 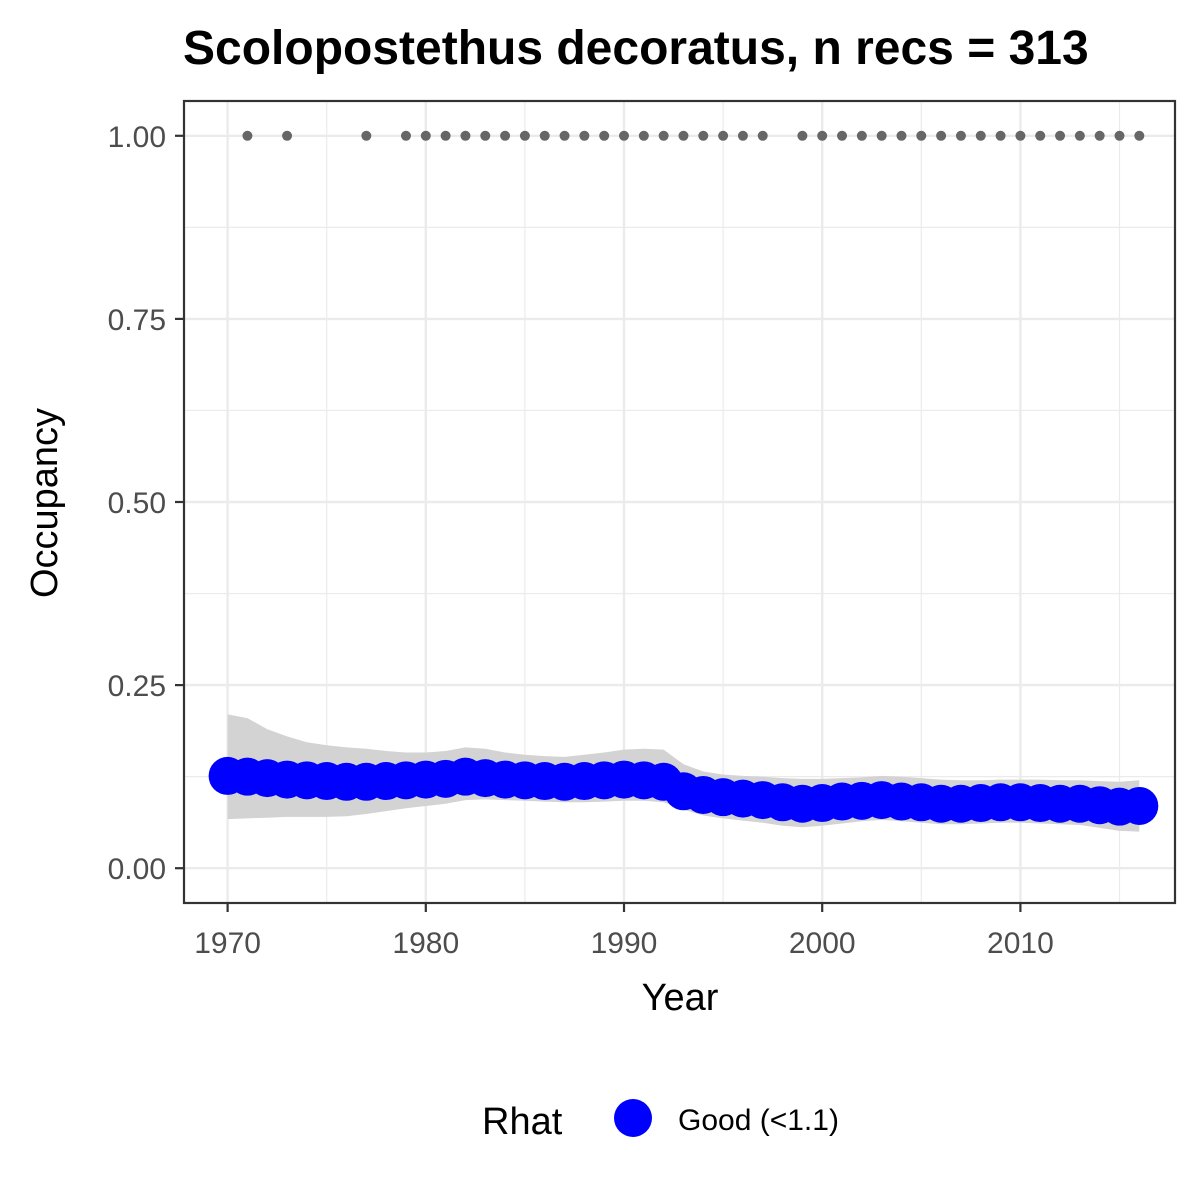 I want to click on y-axis: 0.00 0.25 0.50 0.75 1.00, so click(x=146, y=503).